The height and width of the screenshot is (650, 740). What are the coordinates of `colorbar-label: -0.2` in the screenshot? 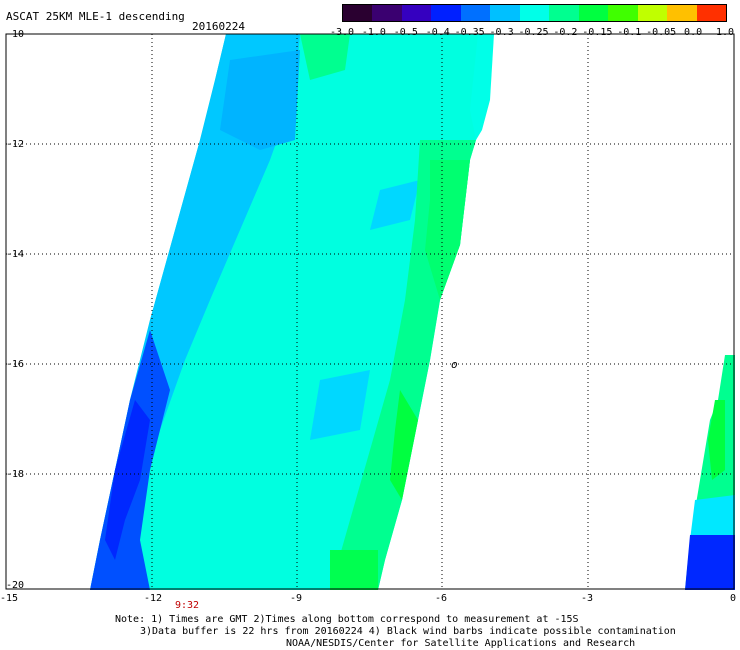 It's located at (565, 32).